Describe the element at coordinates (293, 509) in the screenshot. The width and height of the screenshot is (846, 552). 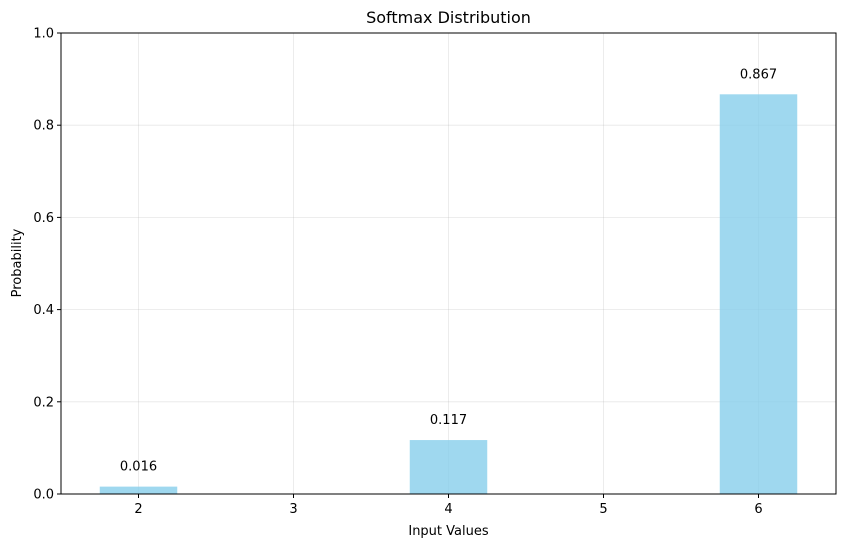
I see `x-tick-label: 3` at that location.